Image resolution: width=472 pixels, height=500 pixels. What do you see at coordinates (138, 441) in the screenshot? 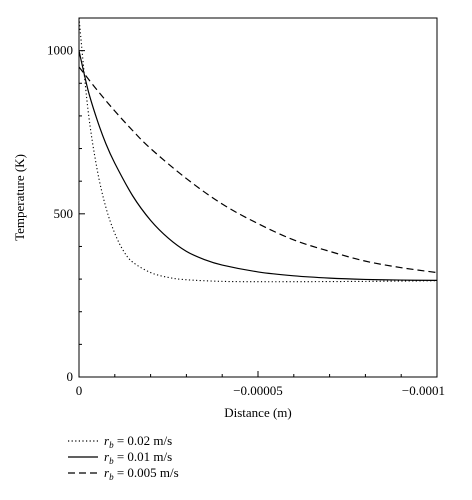
I see `legend-label: rb = 0.02 m/s` at bounding box center [138, 441].